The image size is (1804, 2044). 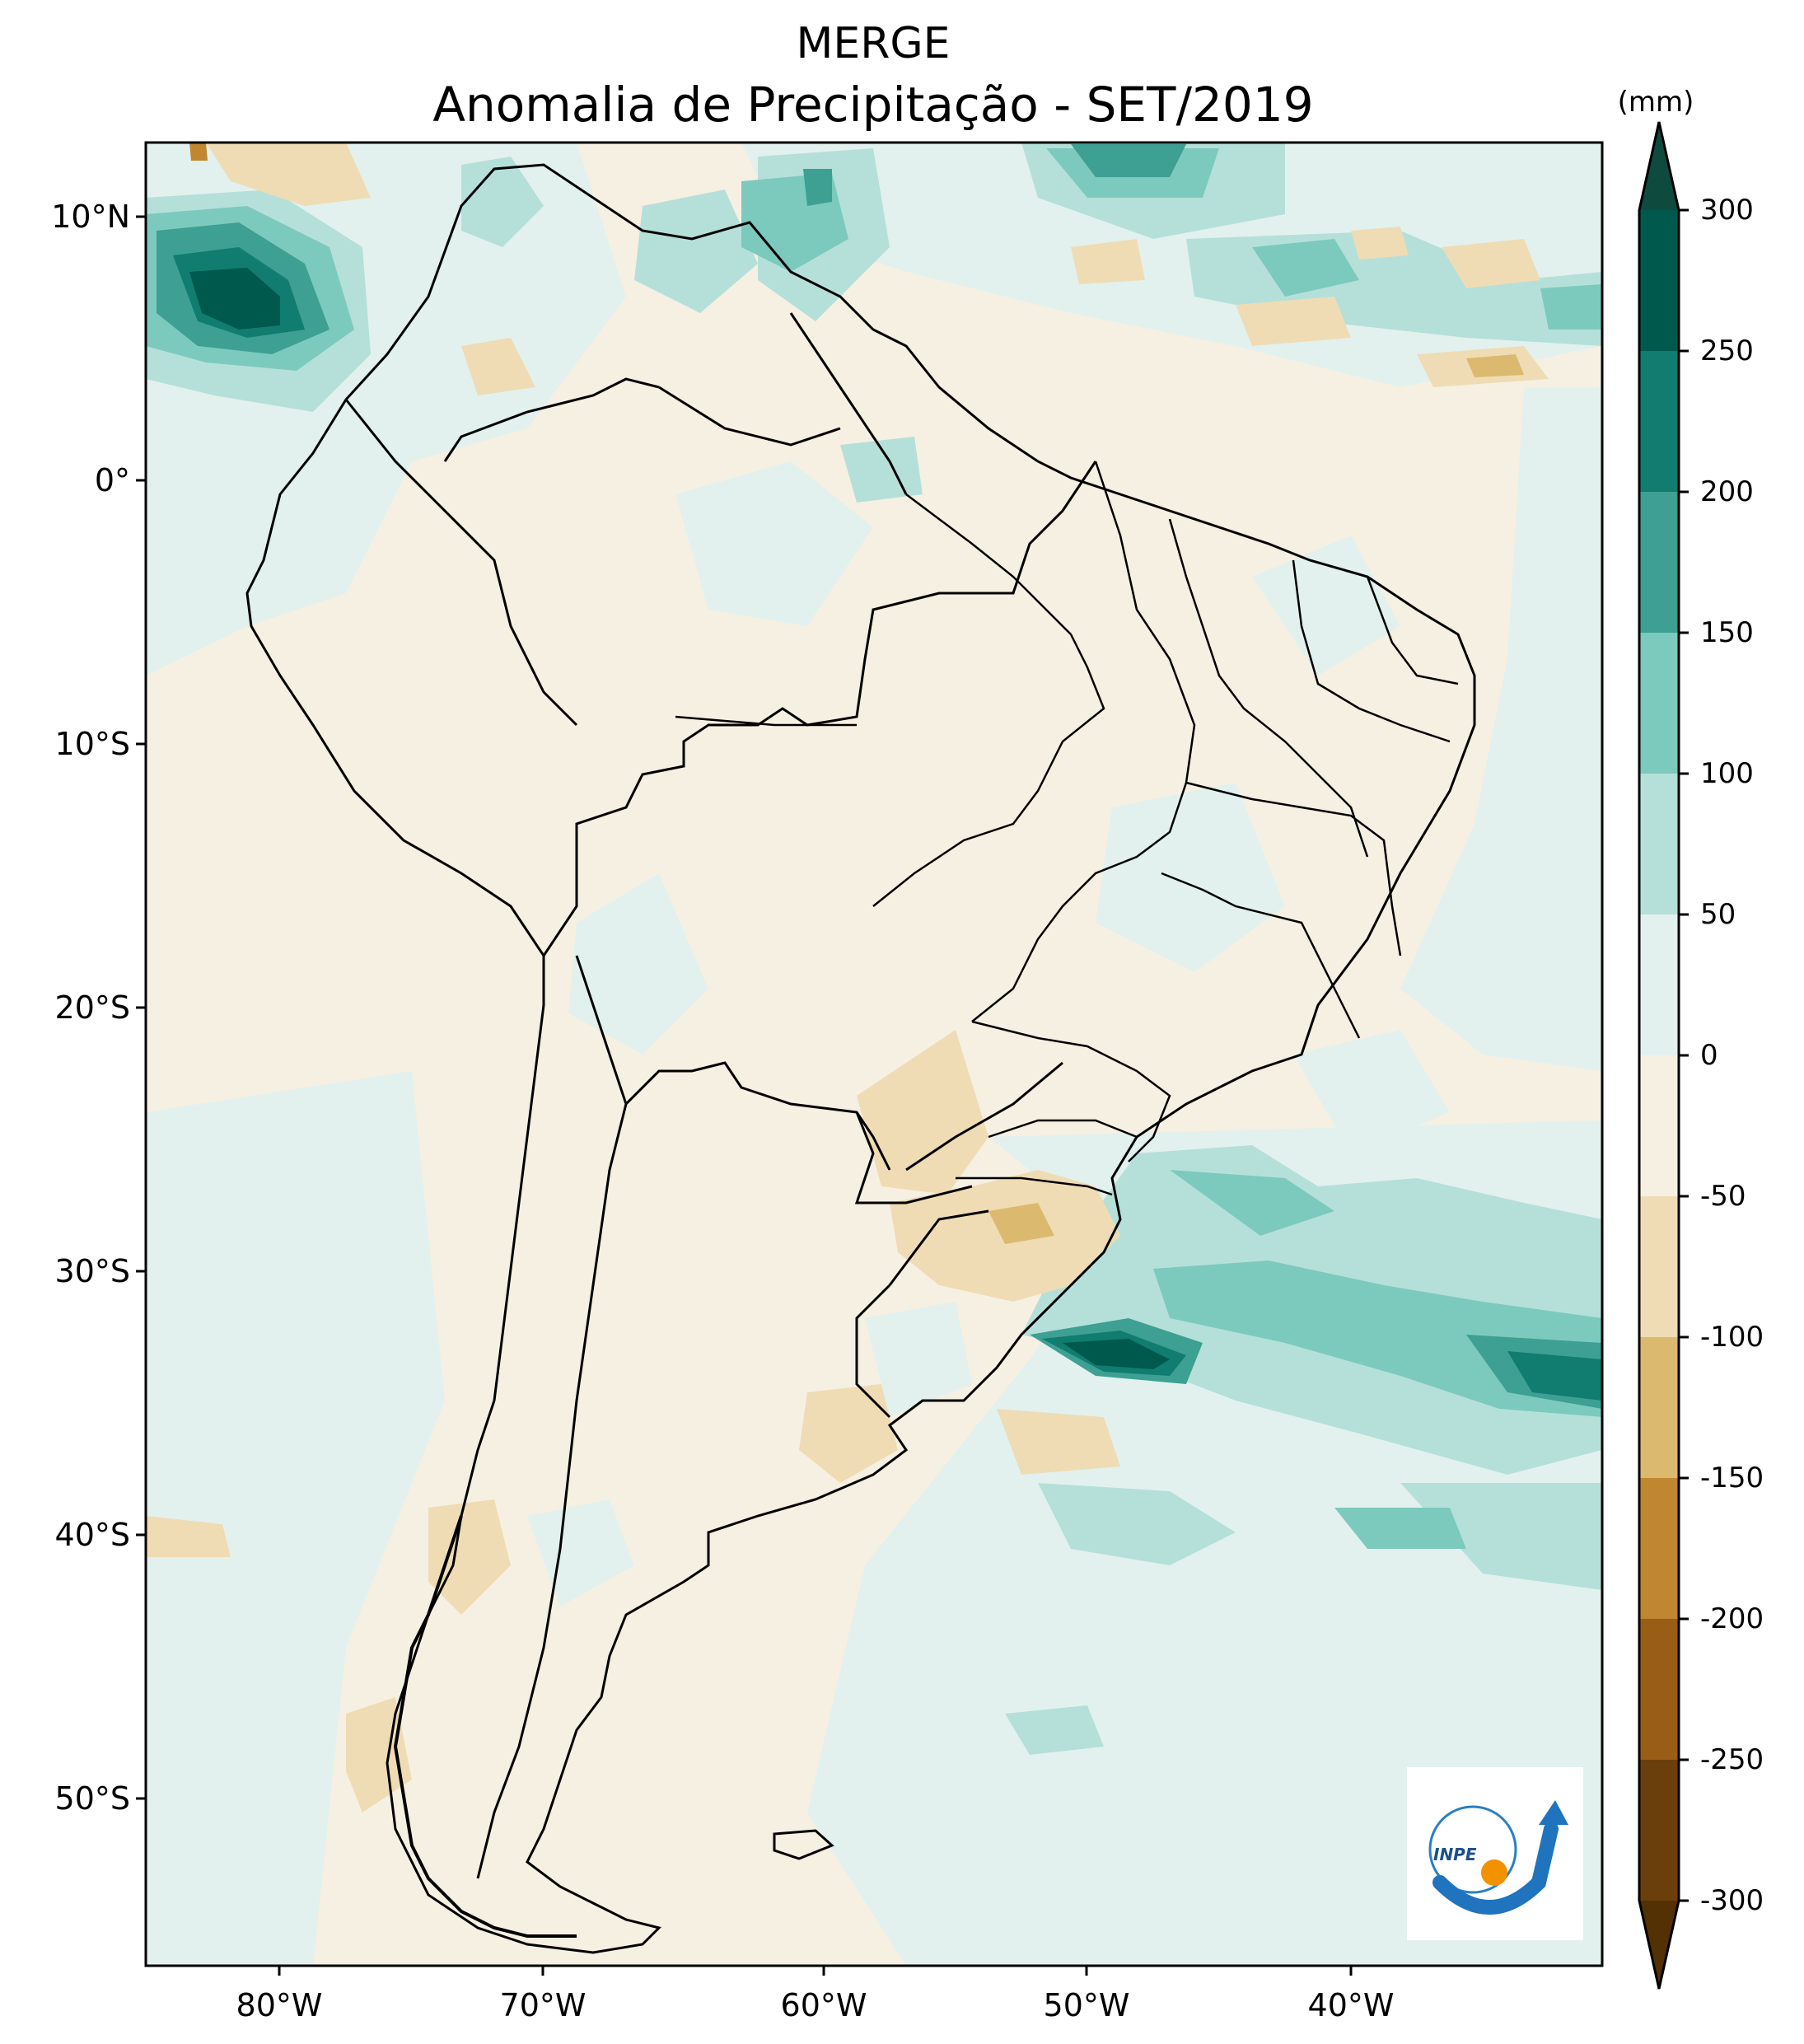 What do you see at coordinates (1723, 1196) in the screenshot?
I see `colorbar-label-minus50: -50` at bounding box center [1723, 1196].